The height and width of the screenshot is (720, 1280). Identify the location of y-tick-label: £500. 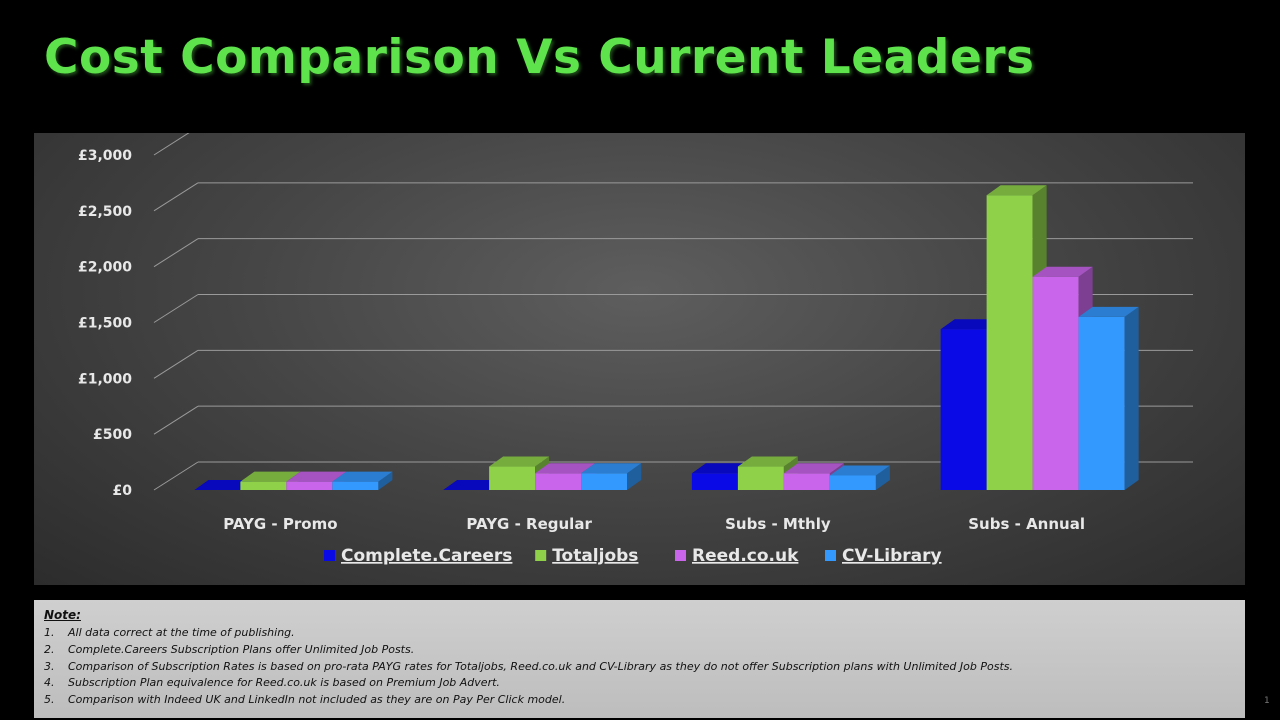
(112, 435).